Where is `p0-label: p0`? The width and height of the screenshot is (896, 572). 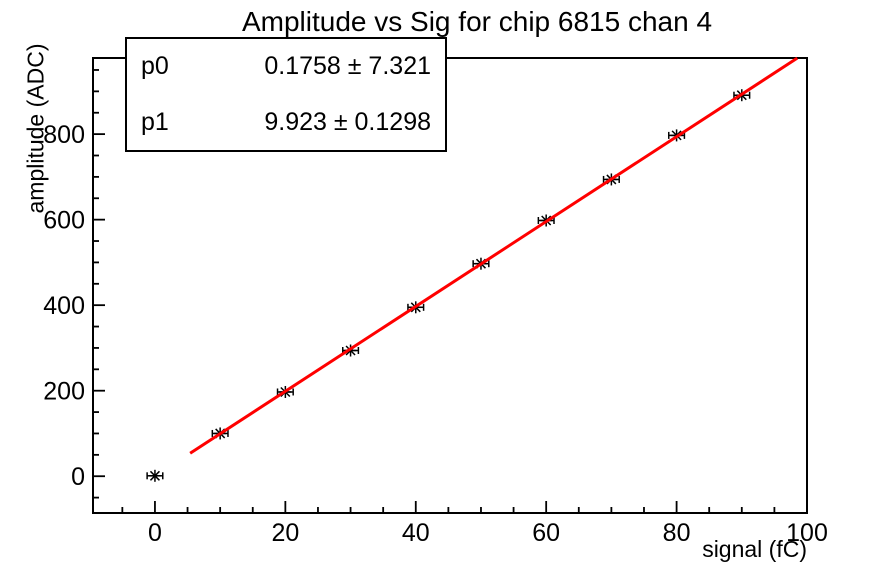
p0-label: p0 is located at coordinates (155, 66).